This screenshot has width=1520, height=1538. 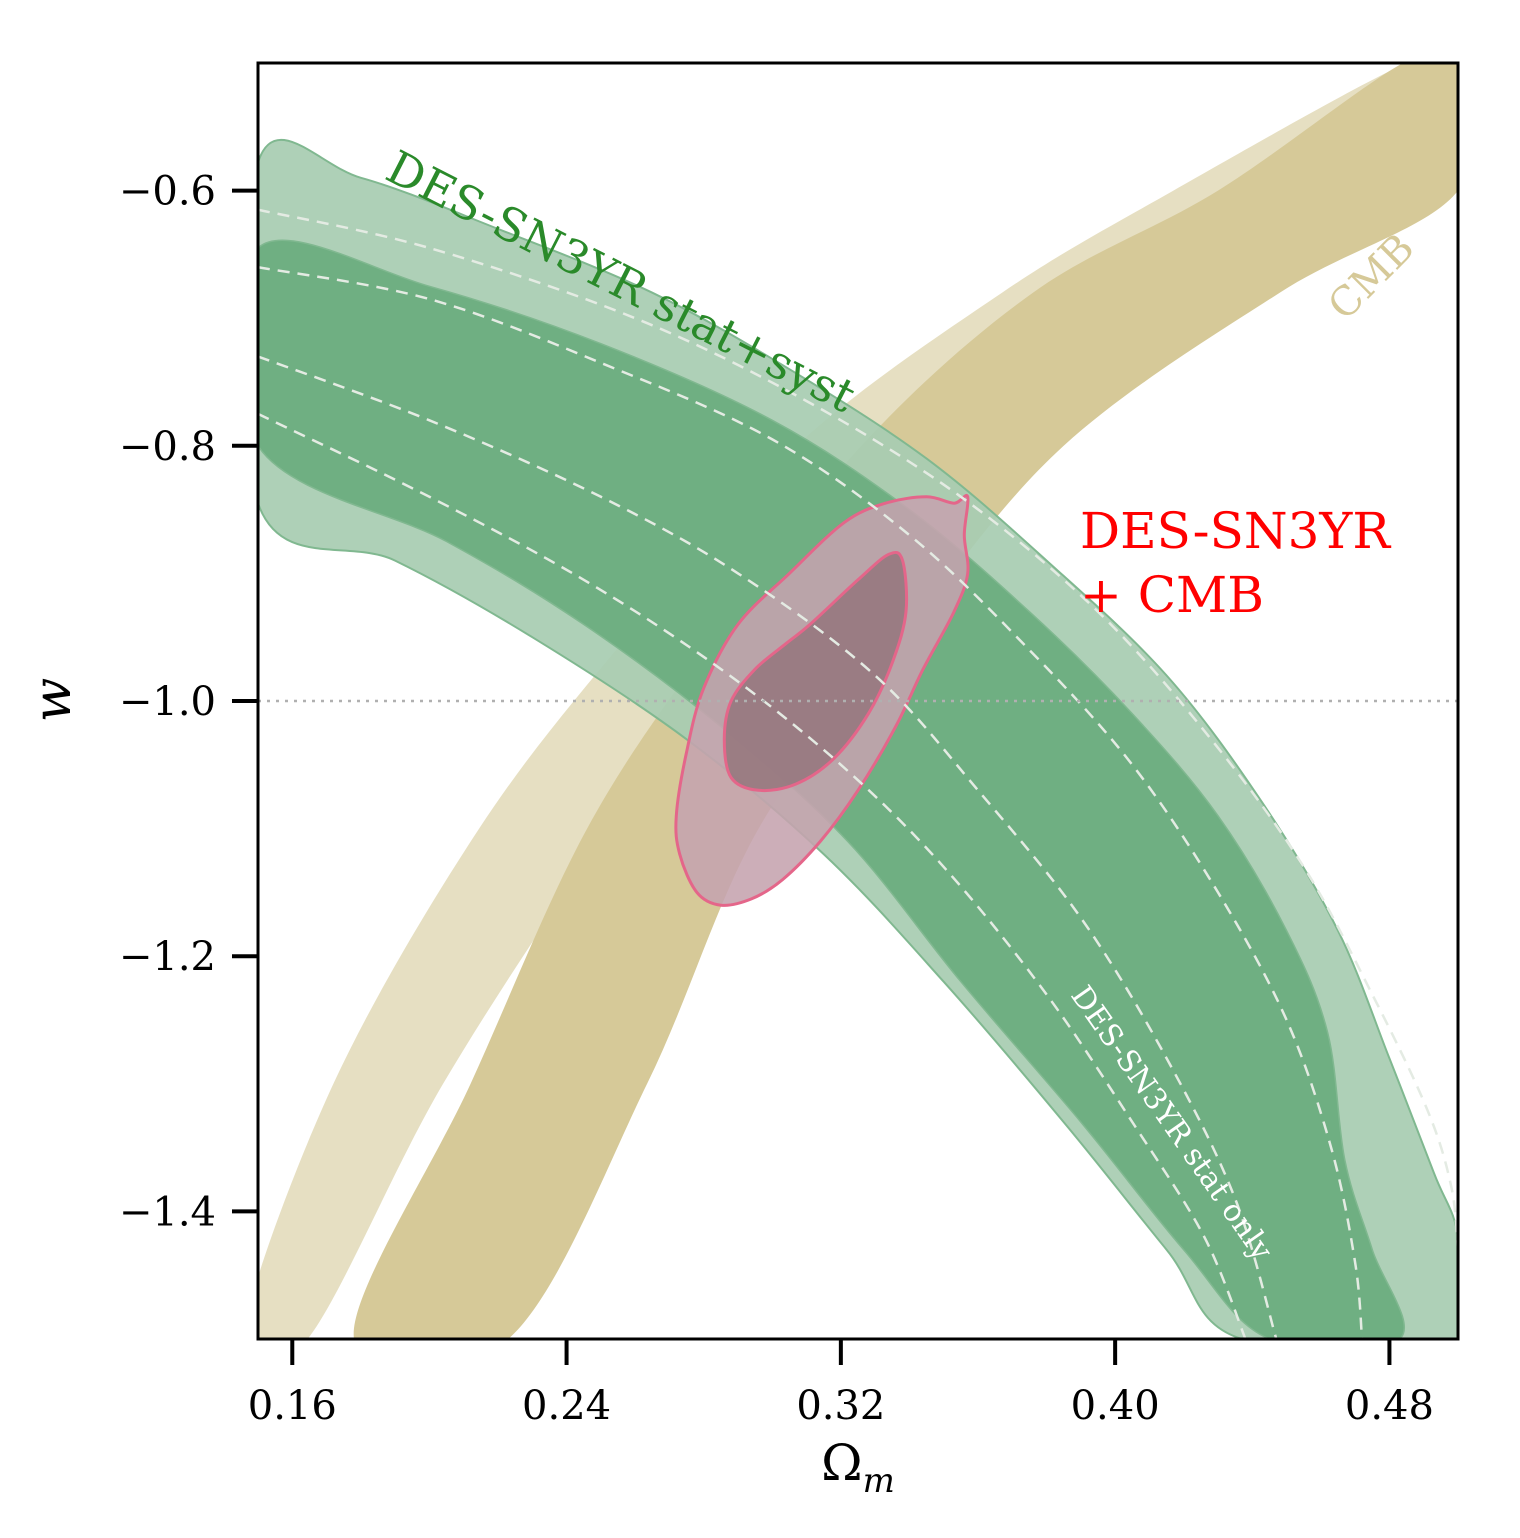 I want to click on y-axis-label: w, so click(x=53, y=700).